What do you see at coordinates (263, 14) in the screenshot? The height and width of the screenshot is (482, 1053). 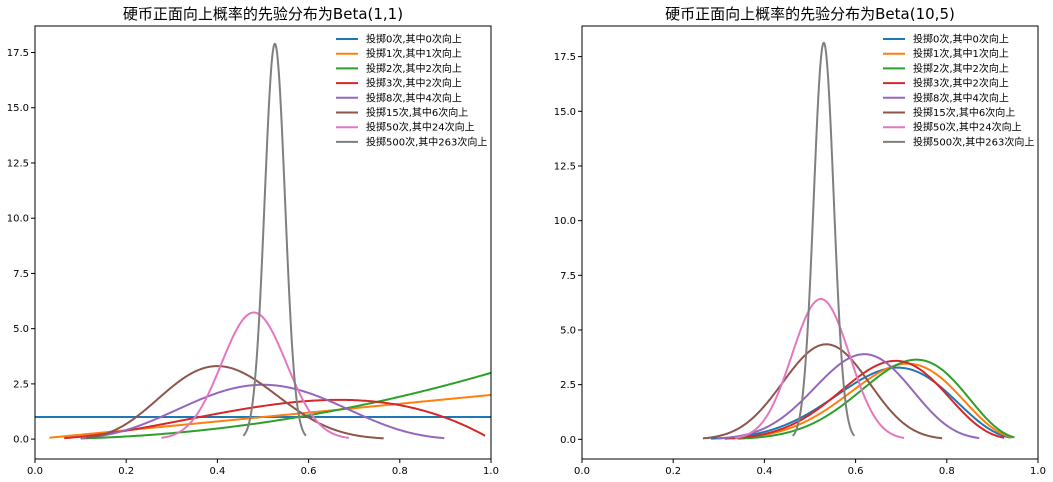 I see `chart-title: 硬币正面向上概率的先验分布为Beta(1,1)` at bounding box center [263, 14].